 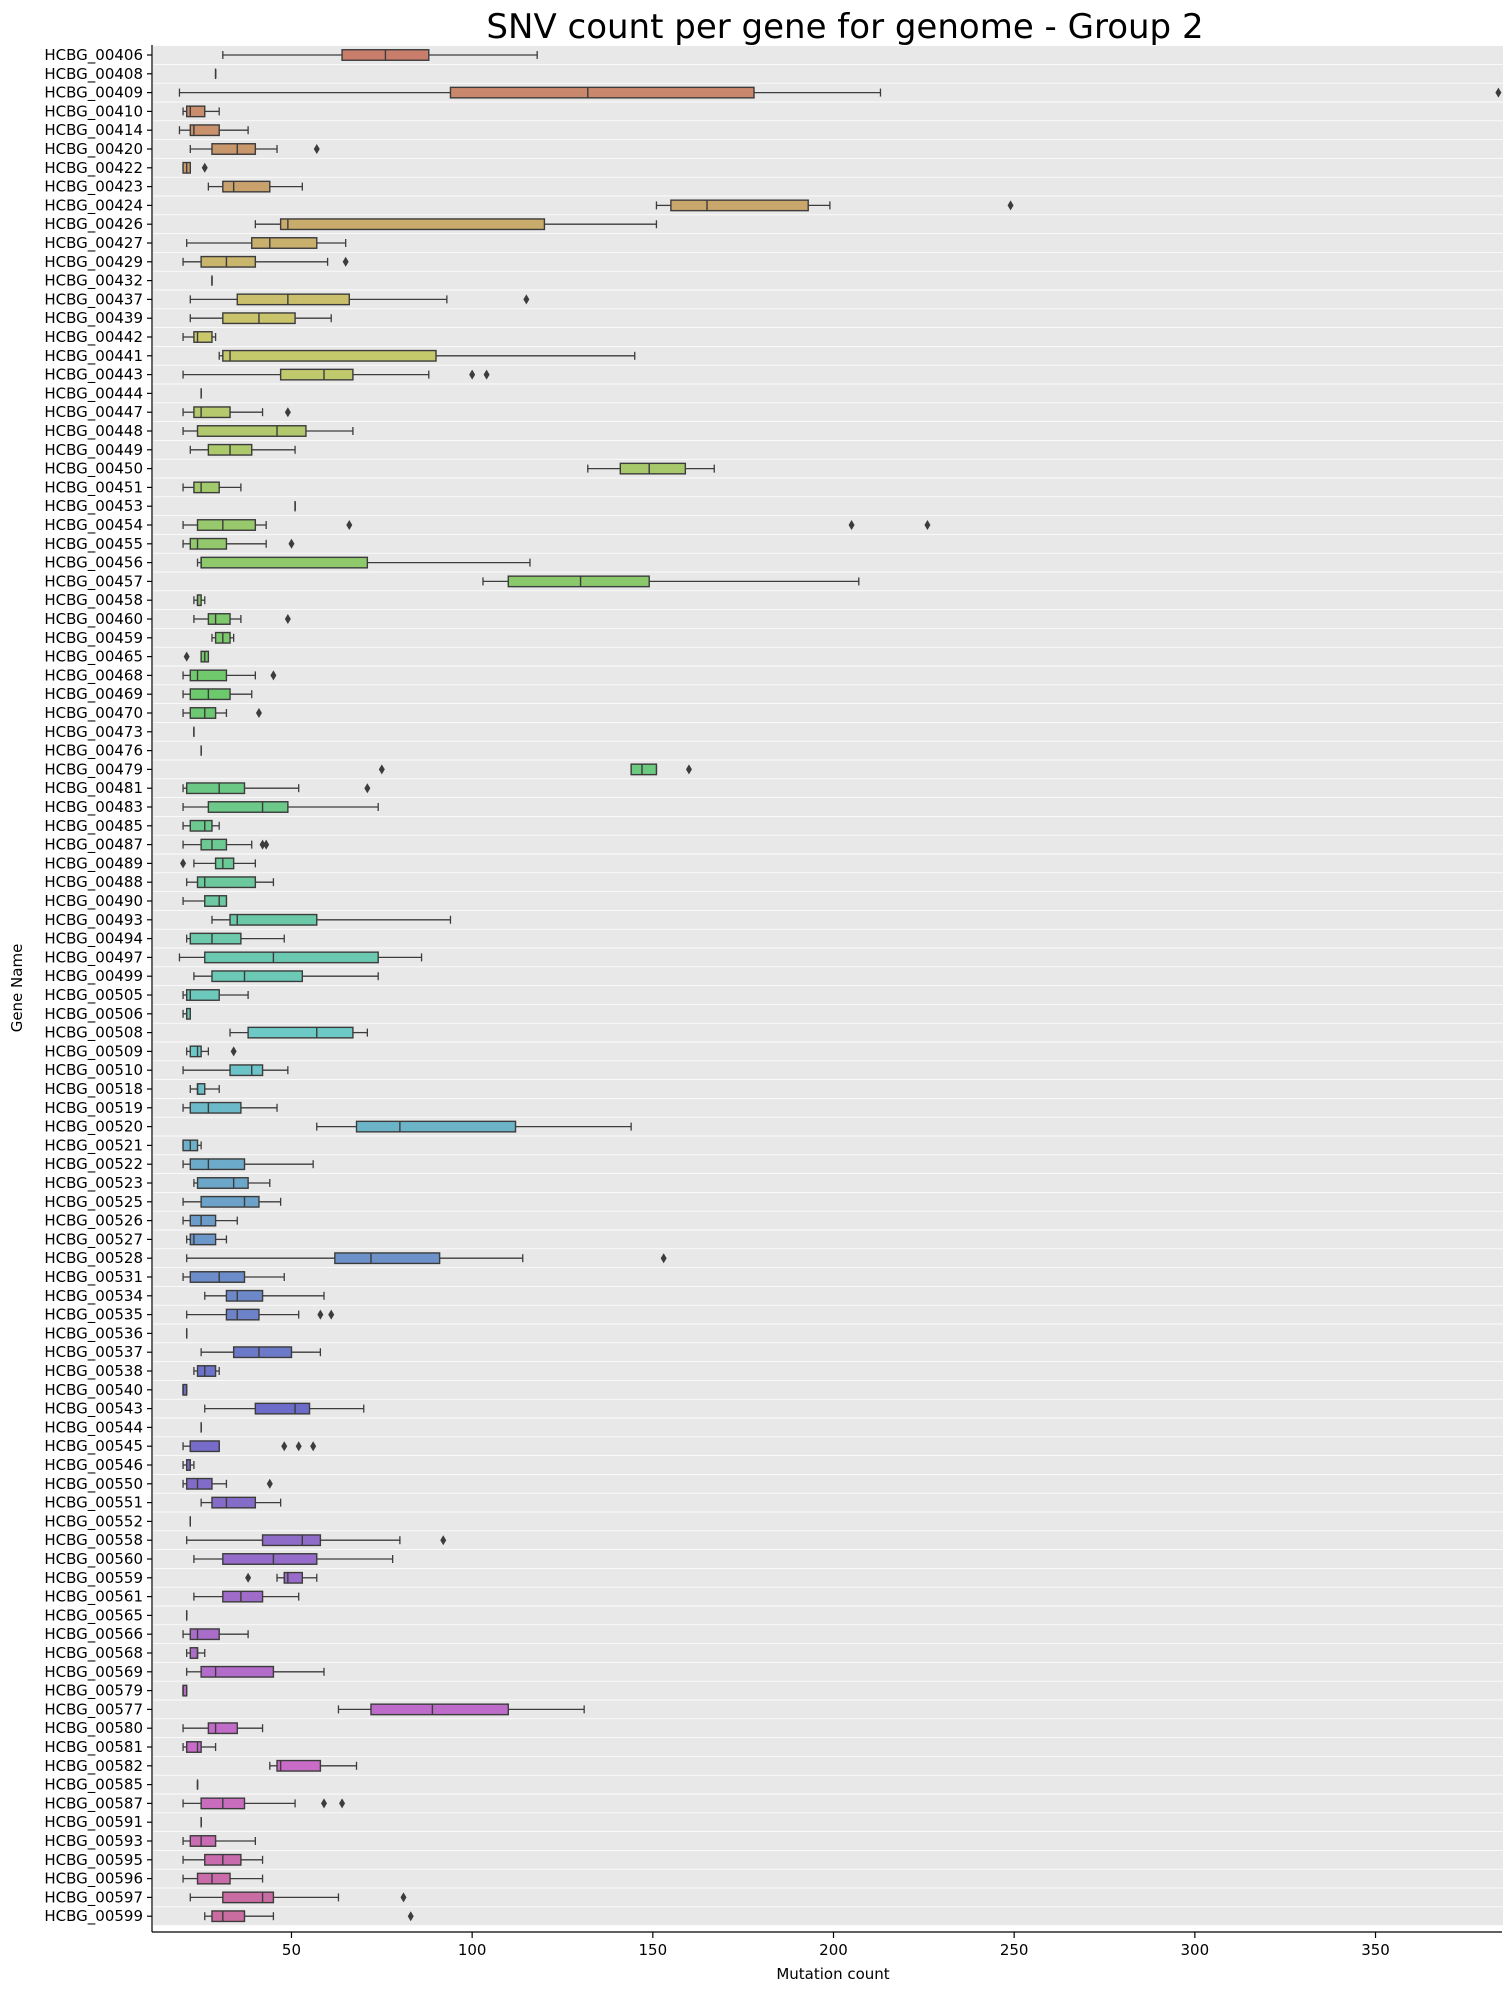 I want to click on y-tick-label: HCBG_00437, so click(x=93, y=299).